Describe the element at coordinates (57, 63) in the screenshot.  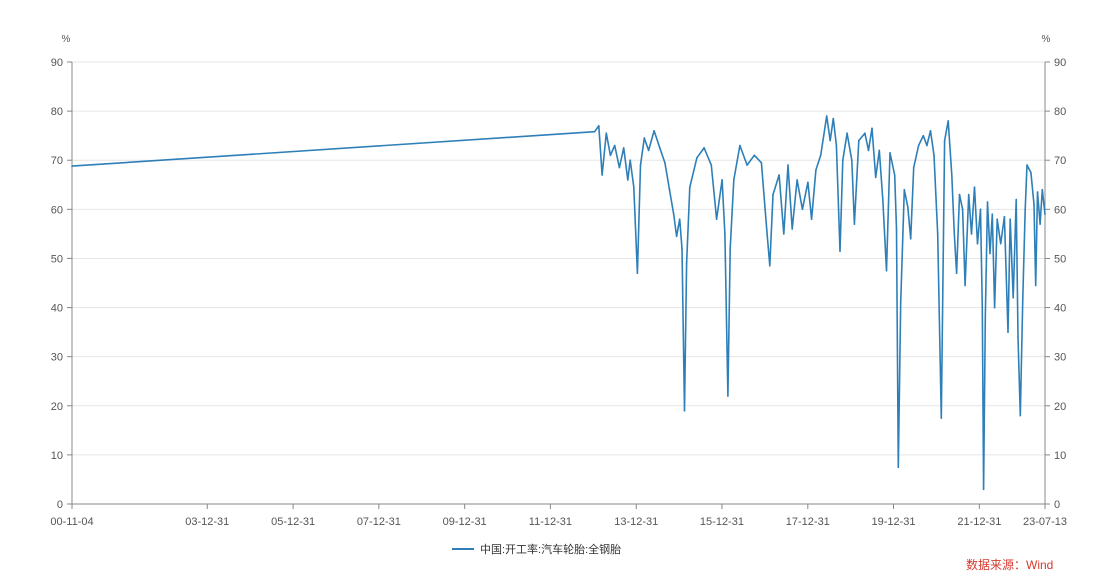
I see `y-tick-label-left: 90` at that location.